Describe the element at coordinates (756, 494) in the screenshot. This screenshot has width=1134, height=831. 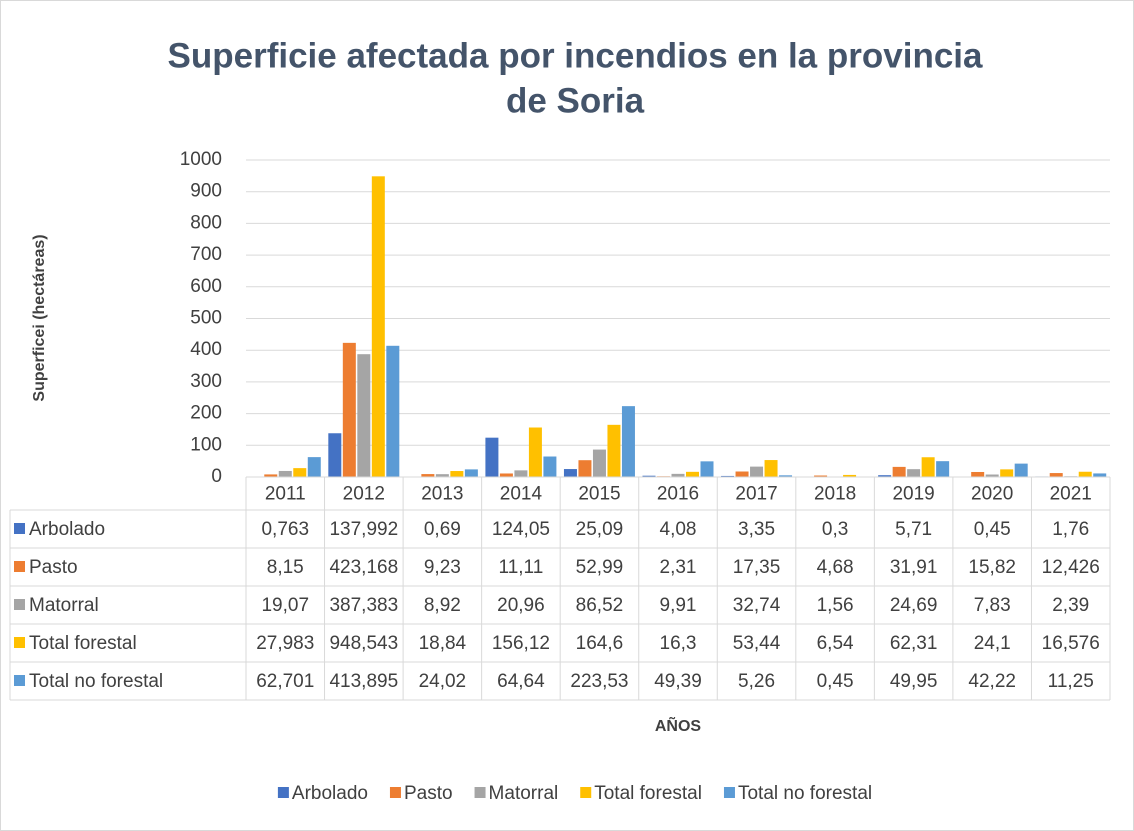
I see `x-tick-label: 2017` at that location.